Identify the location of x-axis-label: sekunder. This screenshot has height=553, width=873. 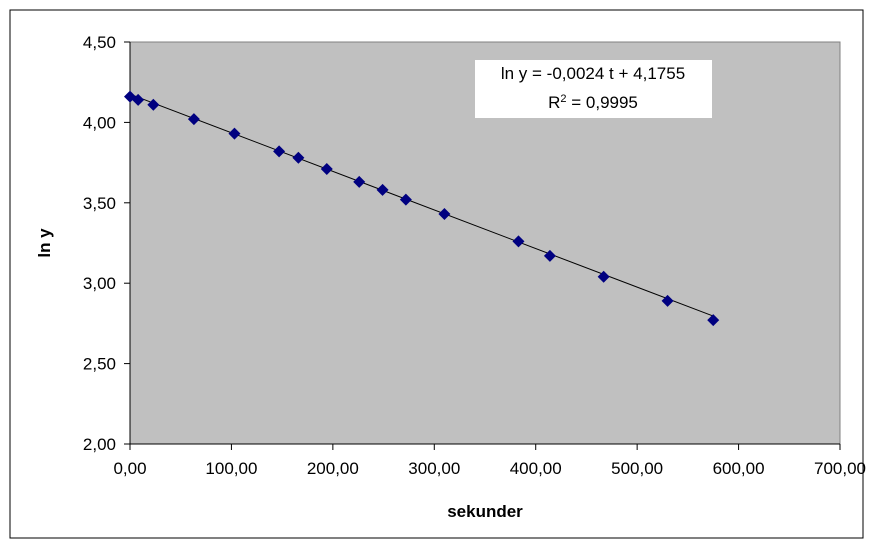
(485, 511).